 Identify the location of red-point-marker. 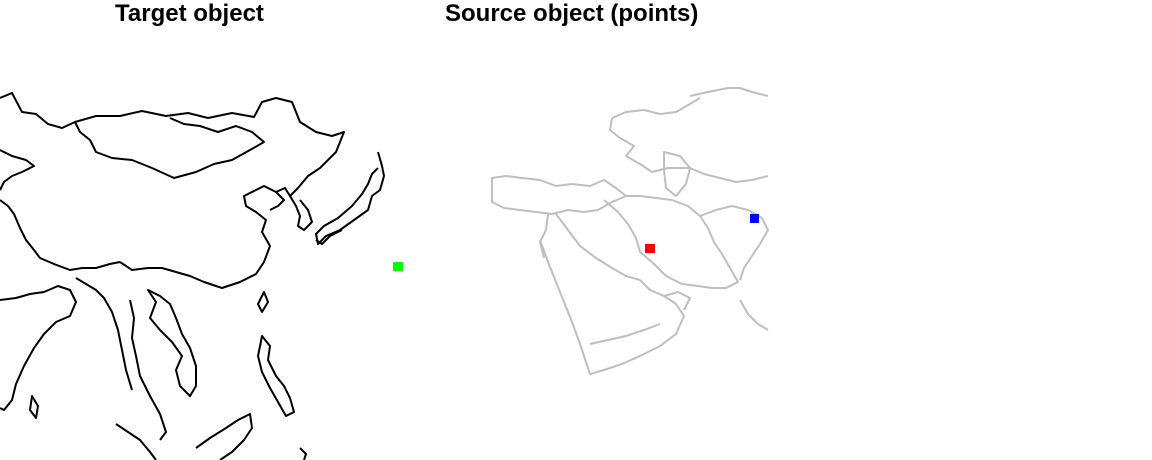
(650, 248).